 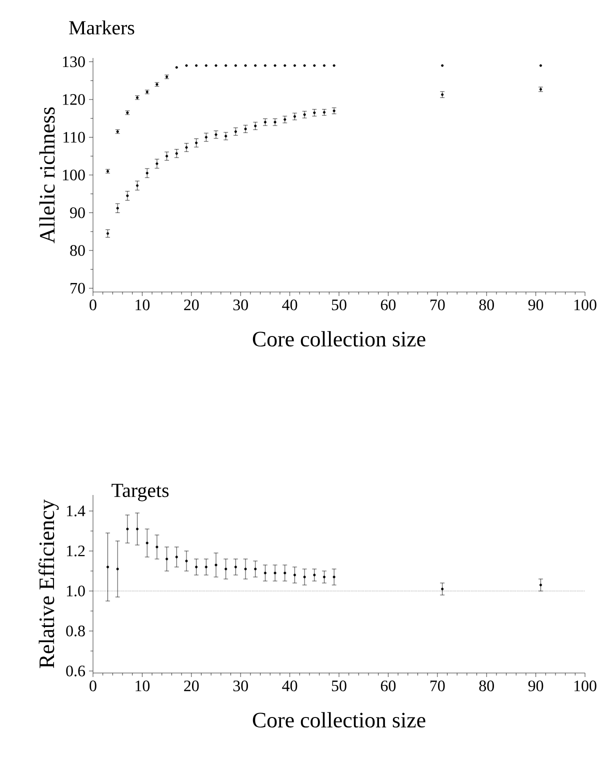 I want to click on chart-title: Markers, so click(x=101, y=27).